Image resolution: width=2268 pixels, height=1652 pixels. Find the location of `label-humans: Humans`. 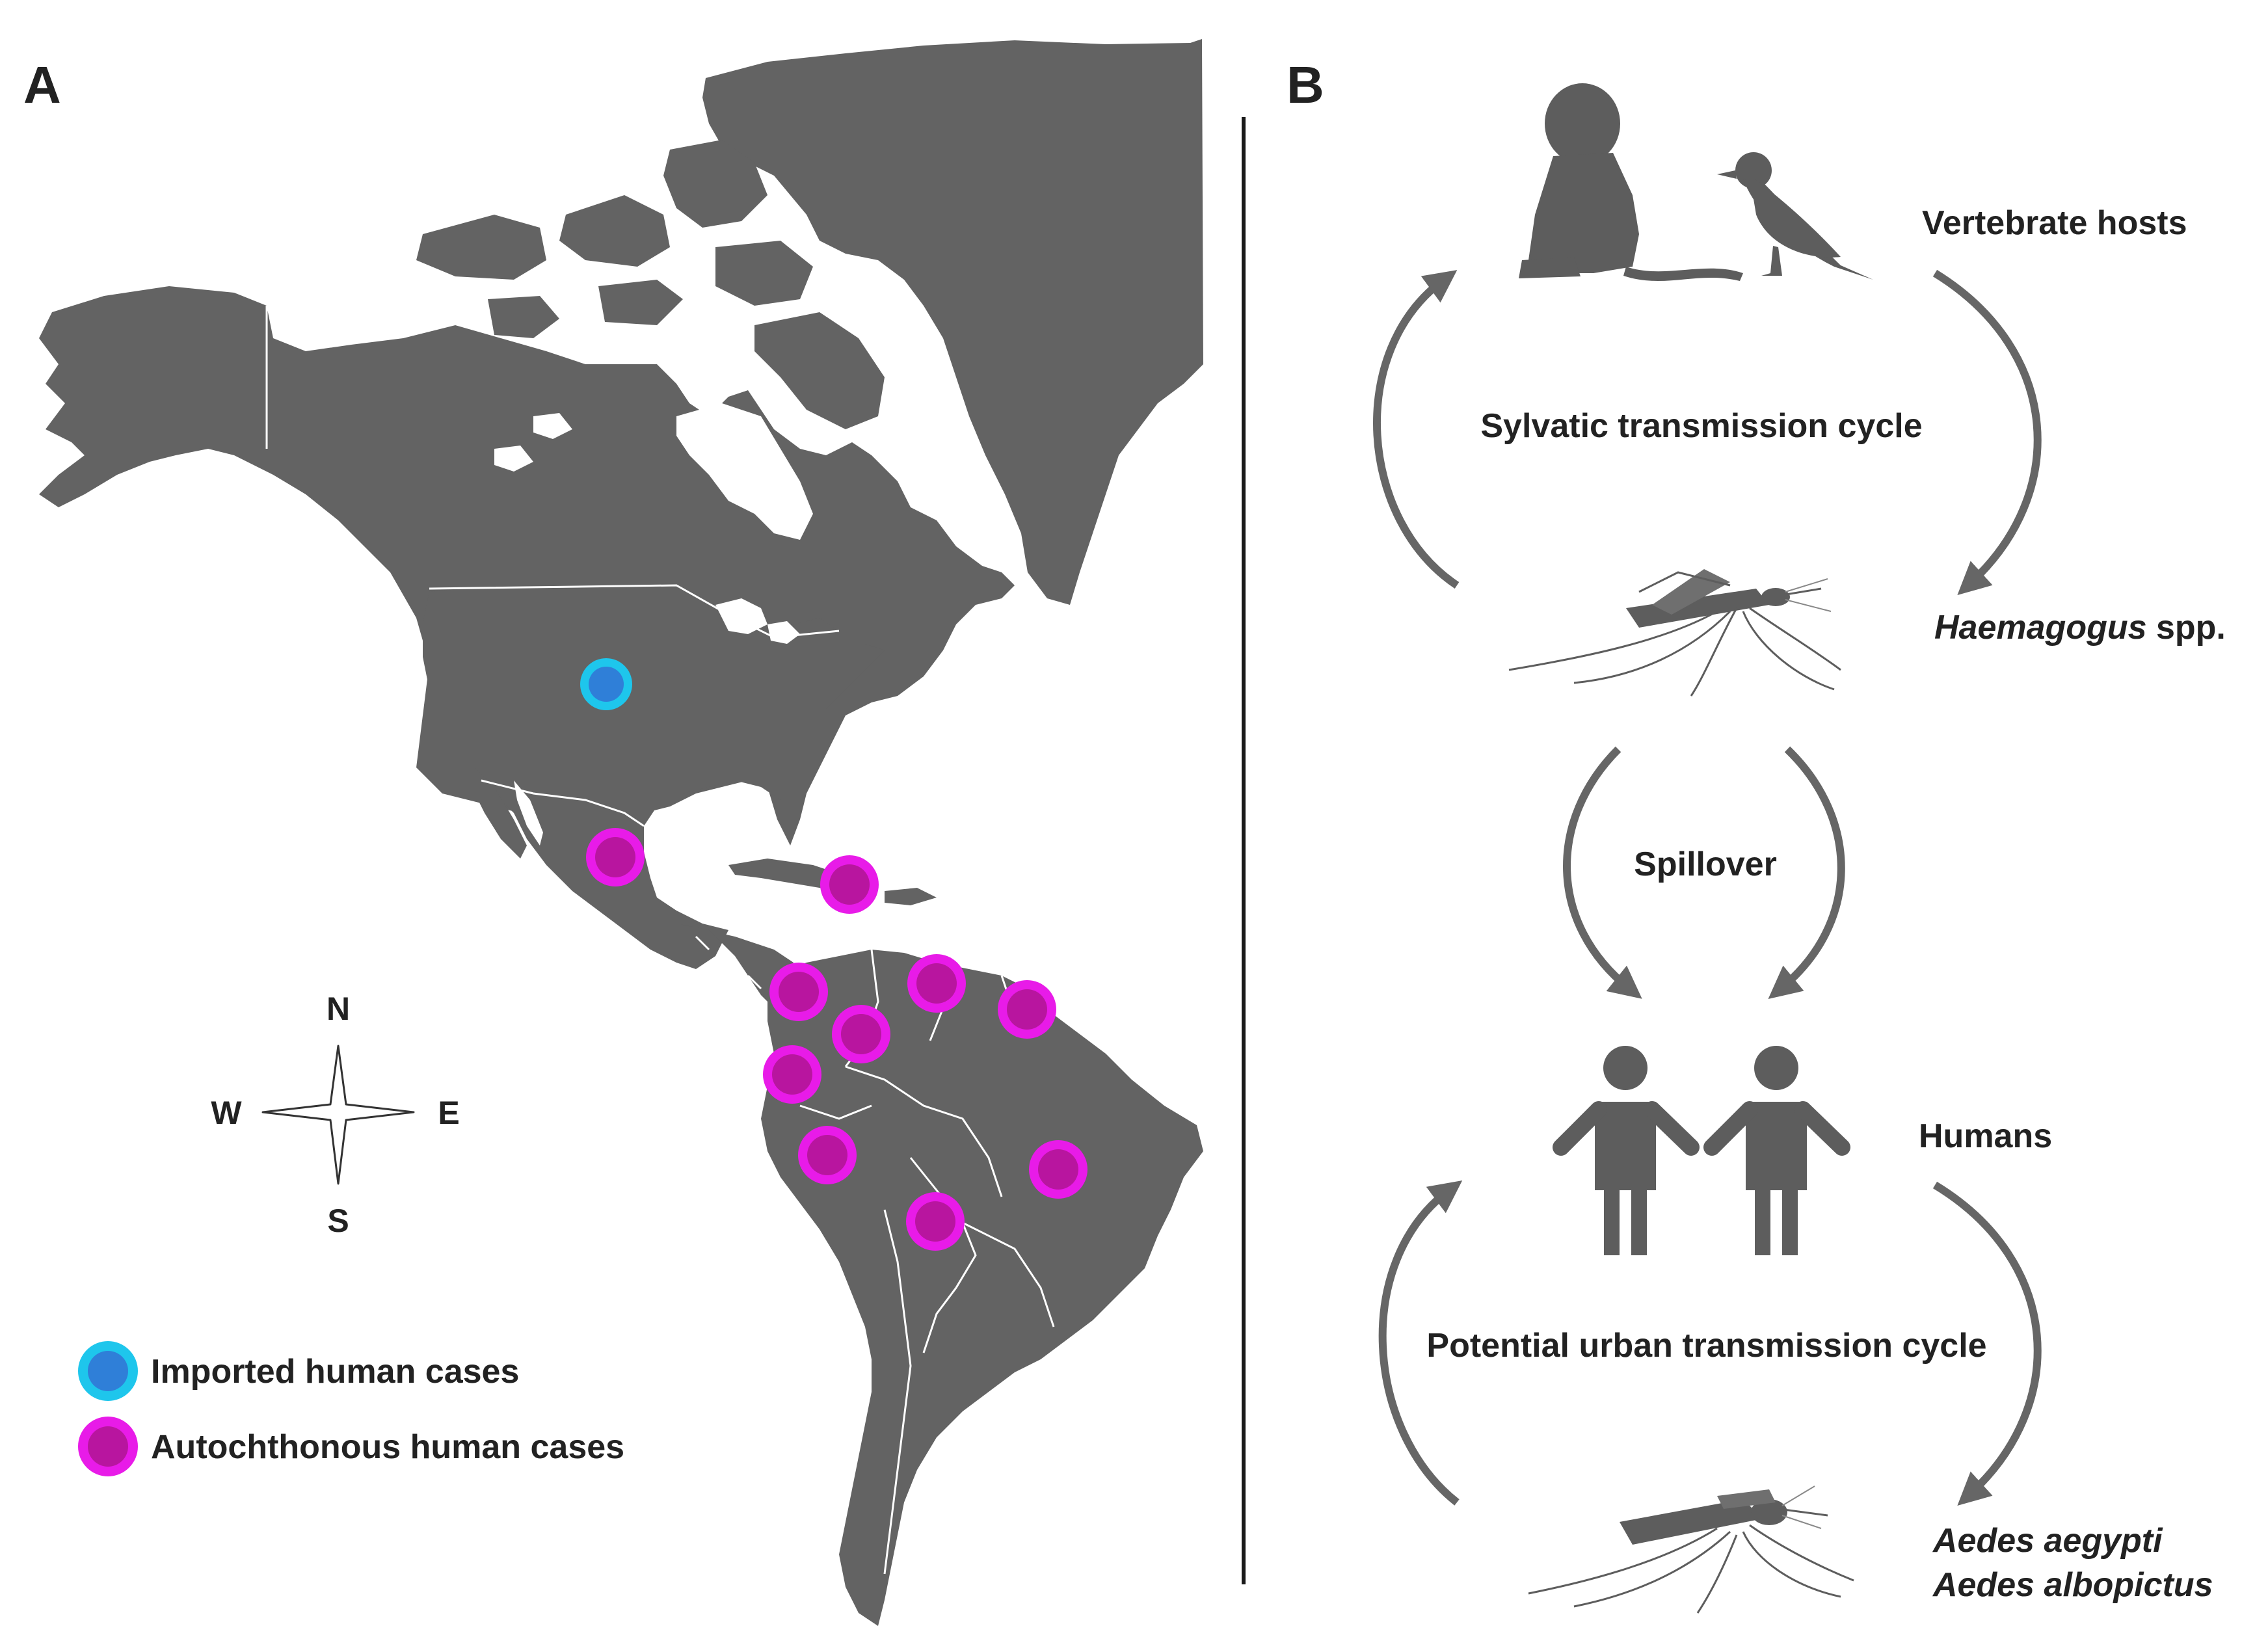

label-humans: Humans is located at coordinates (1986, 1136).